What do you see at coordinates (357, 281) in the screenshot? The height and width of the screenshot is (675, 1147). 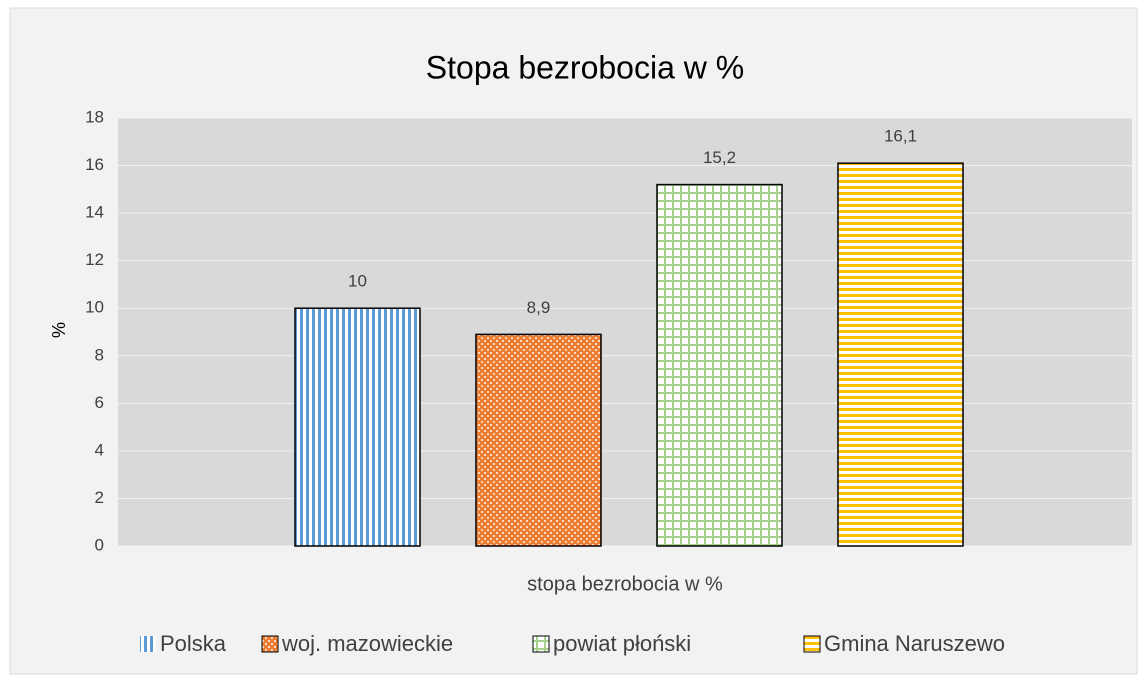 I see `data-label: 10` at bounding box center [357, 281].